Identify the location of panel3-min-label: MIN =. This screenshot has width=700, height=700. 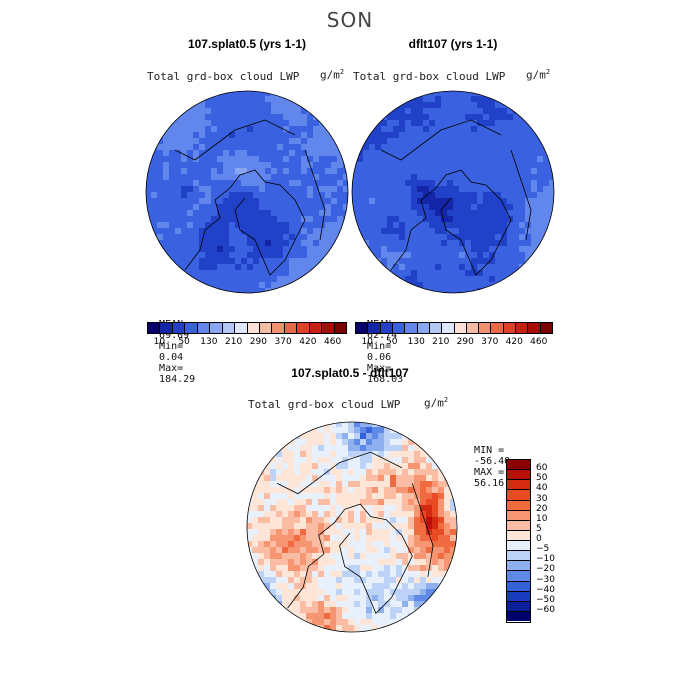
(489, 450).